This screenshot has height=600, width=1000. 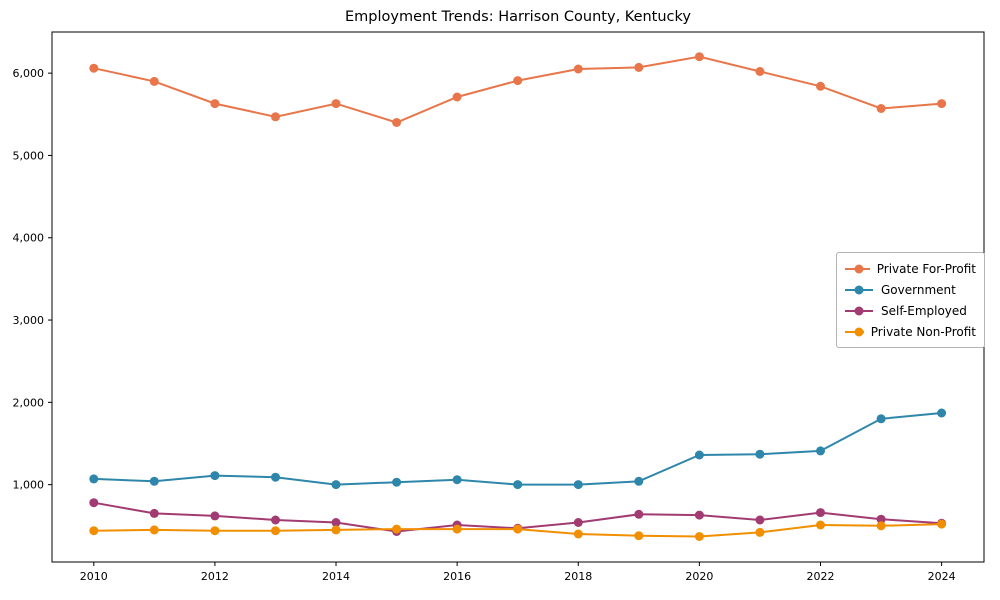 What do you see at coordinates (154, 81) in the screenshot?
I see `data-point-private-for-profit-2011` at bounding box center [154, 81].